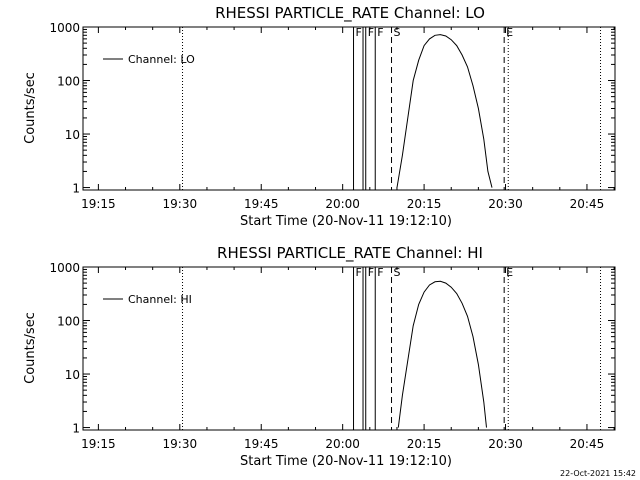 The image size is (640, 480). Describe the element at coordinates (160, 299) in the screenshot. I see `legend-entry: Channel: HI` at that location.